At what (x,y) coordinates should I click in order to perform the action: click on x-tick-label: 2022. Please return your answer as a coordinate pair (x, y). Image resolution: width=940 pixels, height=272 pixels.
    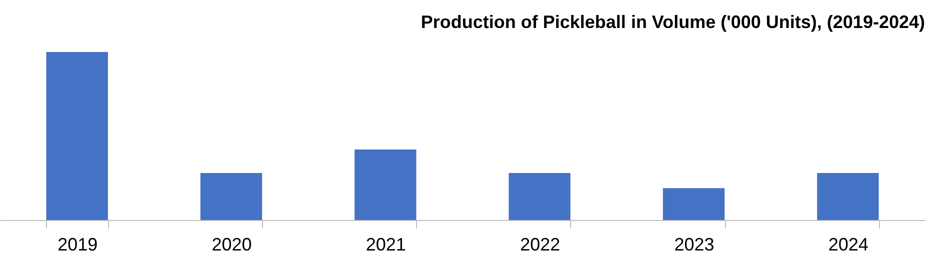
    Looking at the image, I should click on (540, 244).